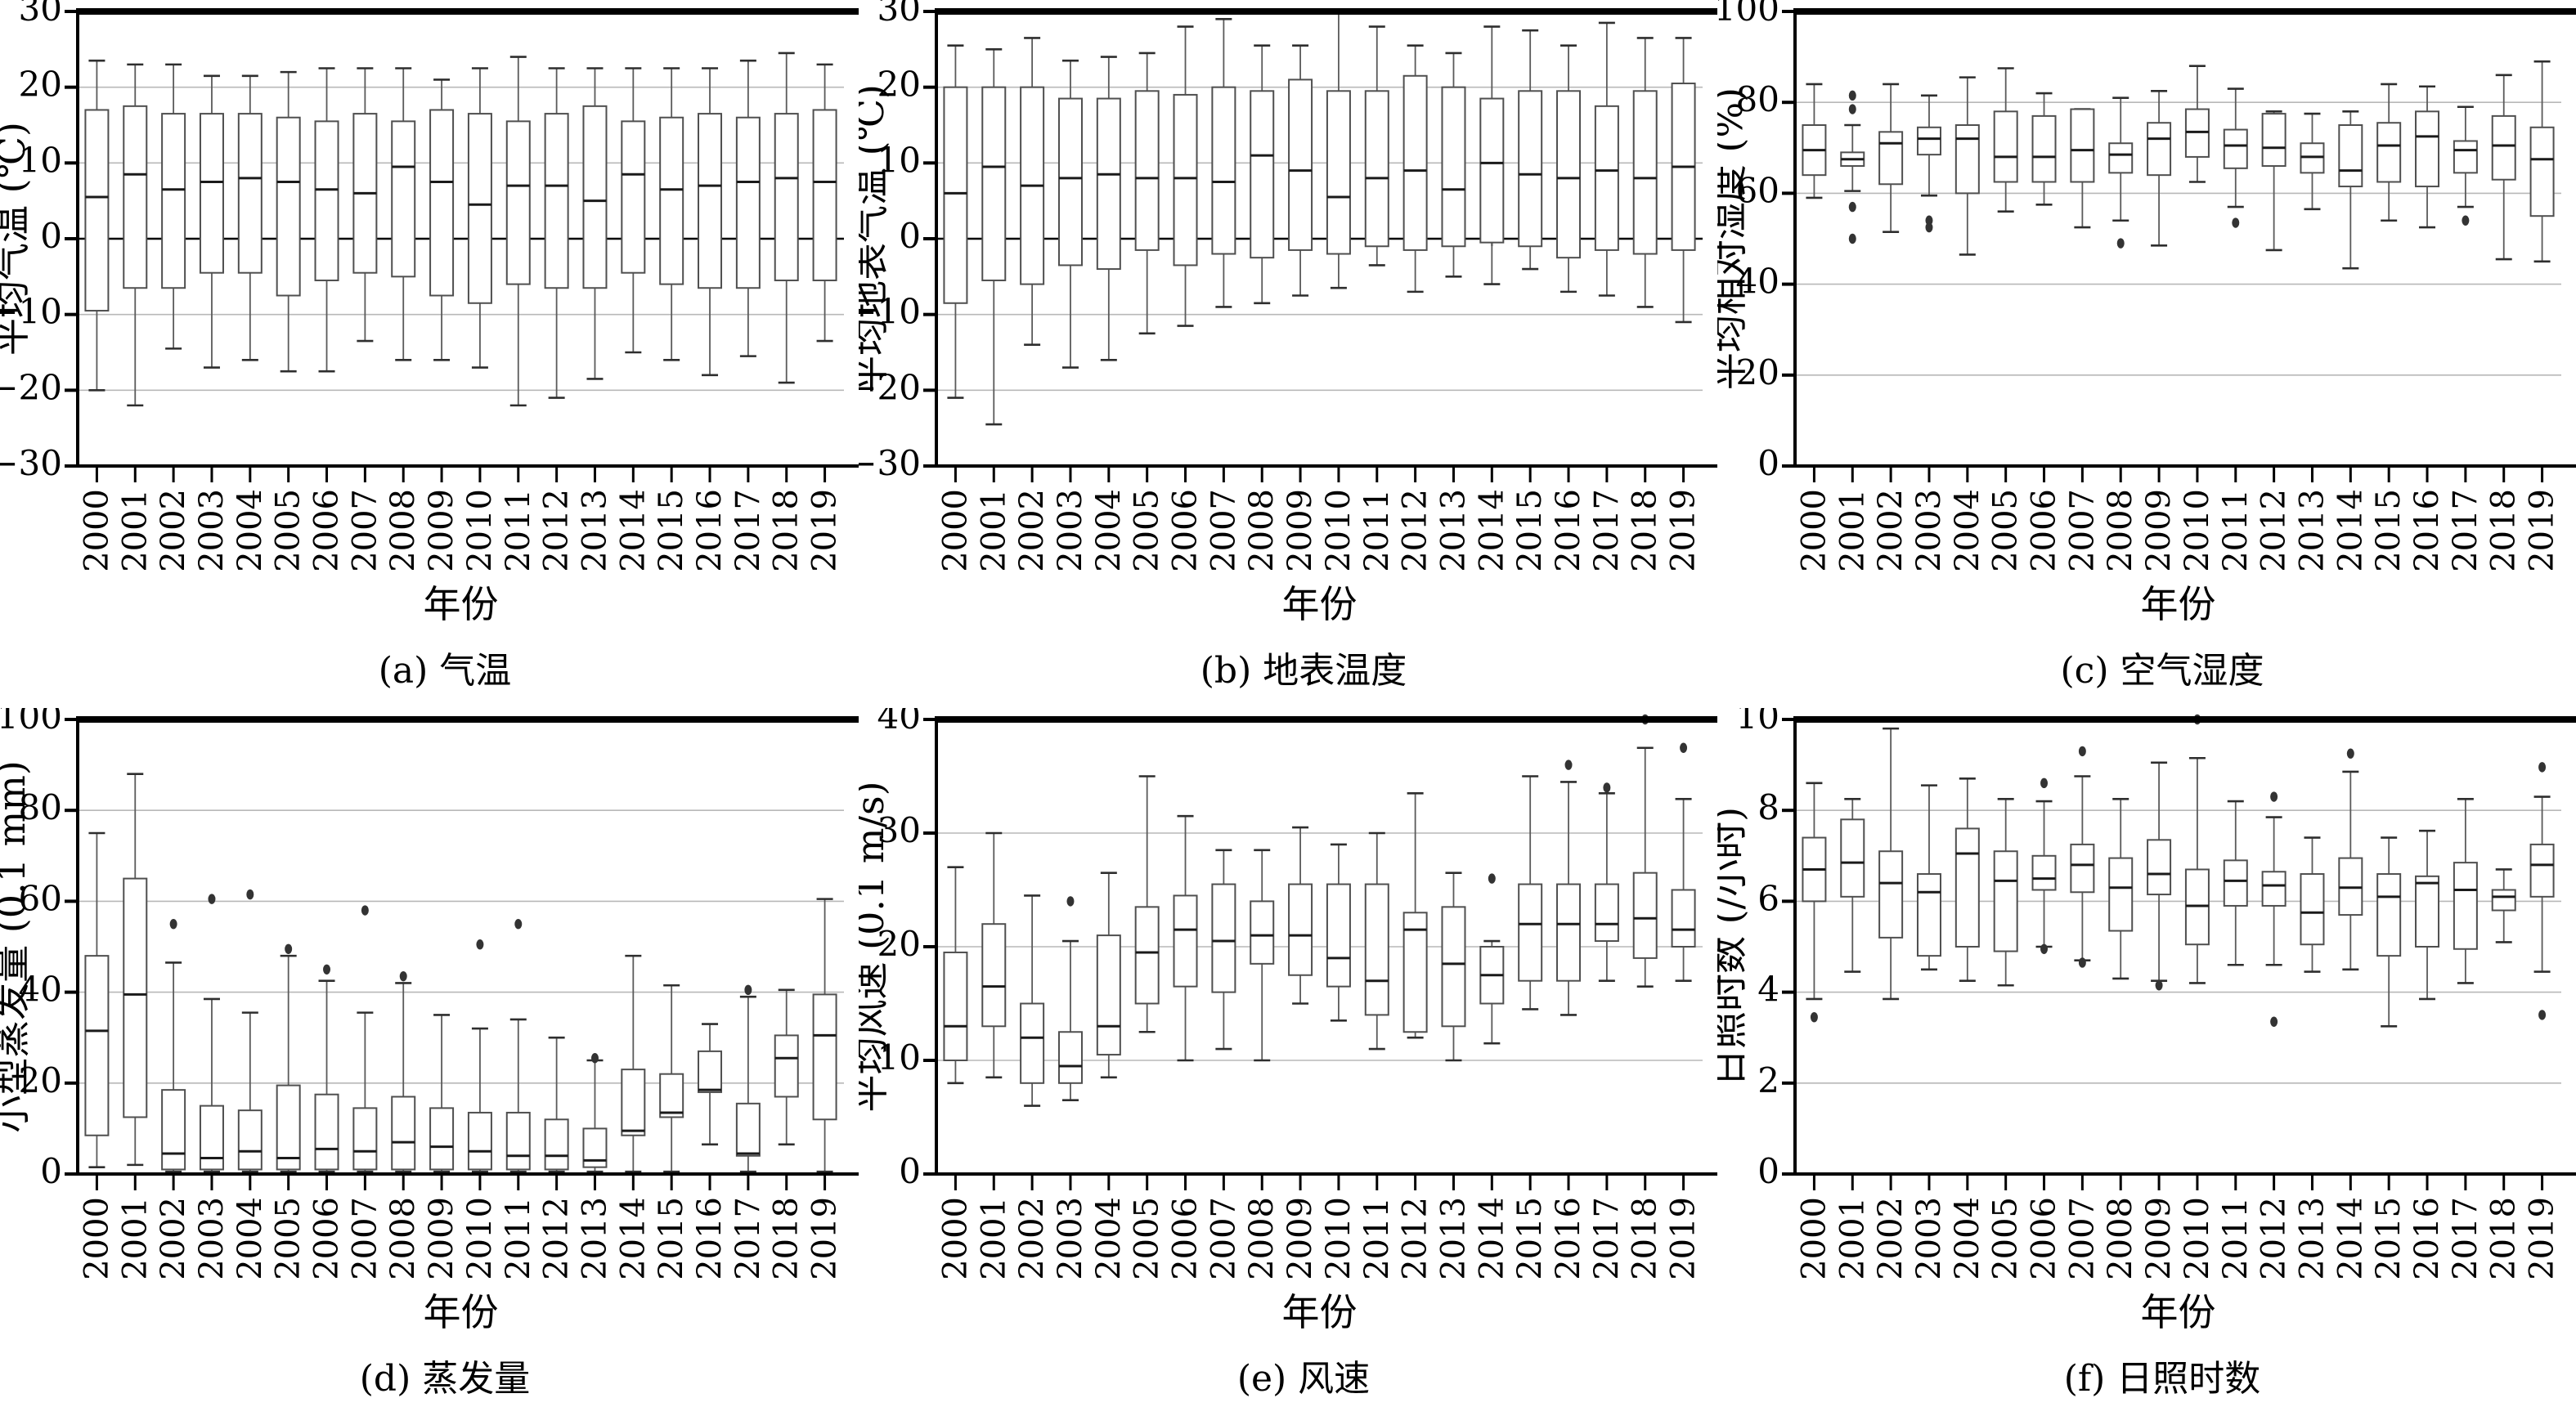 Image resolution: width=2576 pixels, height=1416 pixels. What do you see at coordinates (17, 946) in the screenshot?
I see `svg-text: 小型蒸发量 (0.1 mm)` at bounding box center [17, 946].